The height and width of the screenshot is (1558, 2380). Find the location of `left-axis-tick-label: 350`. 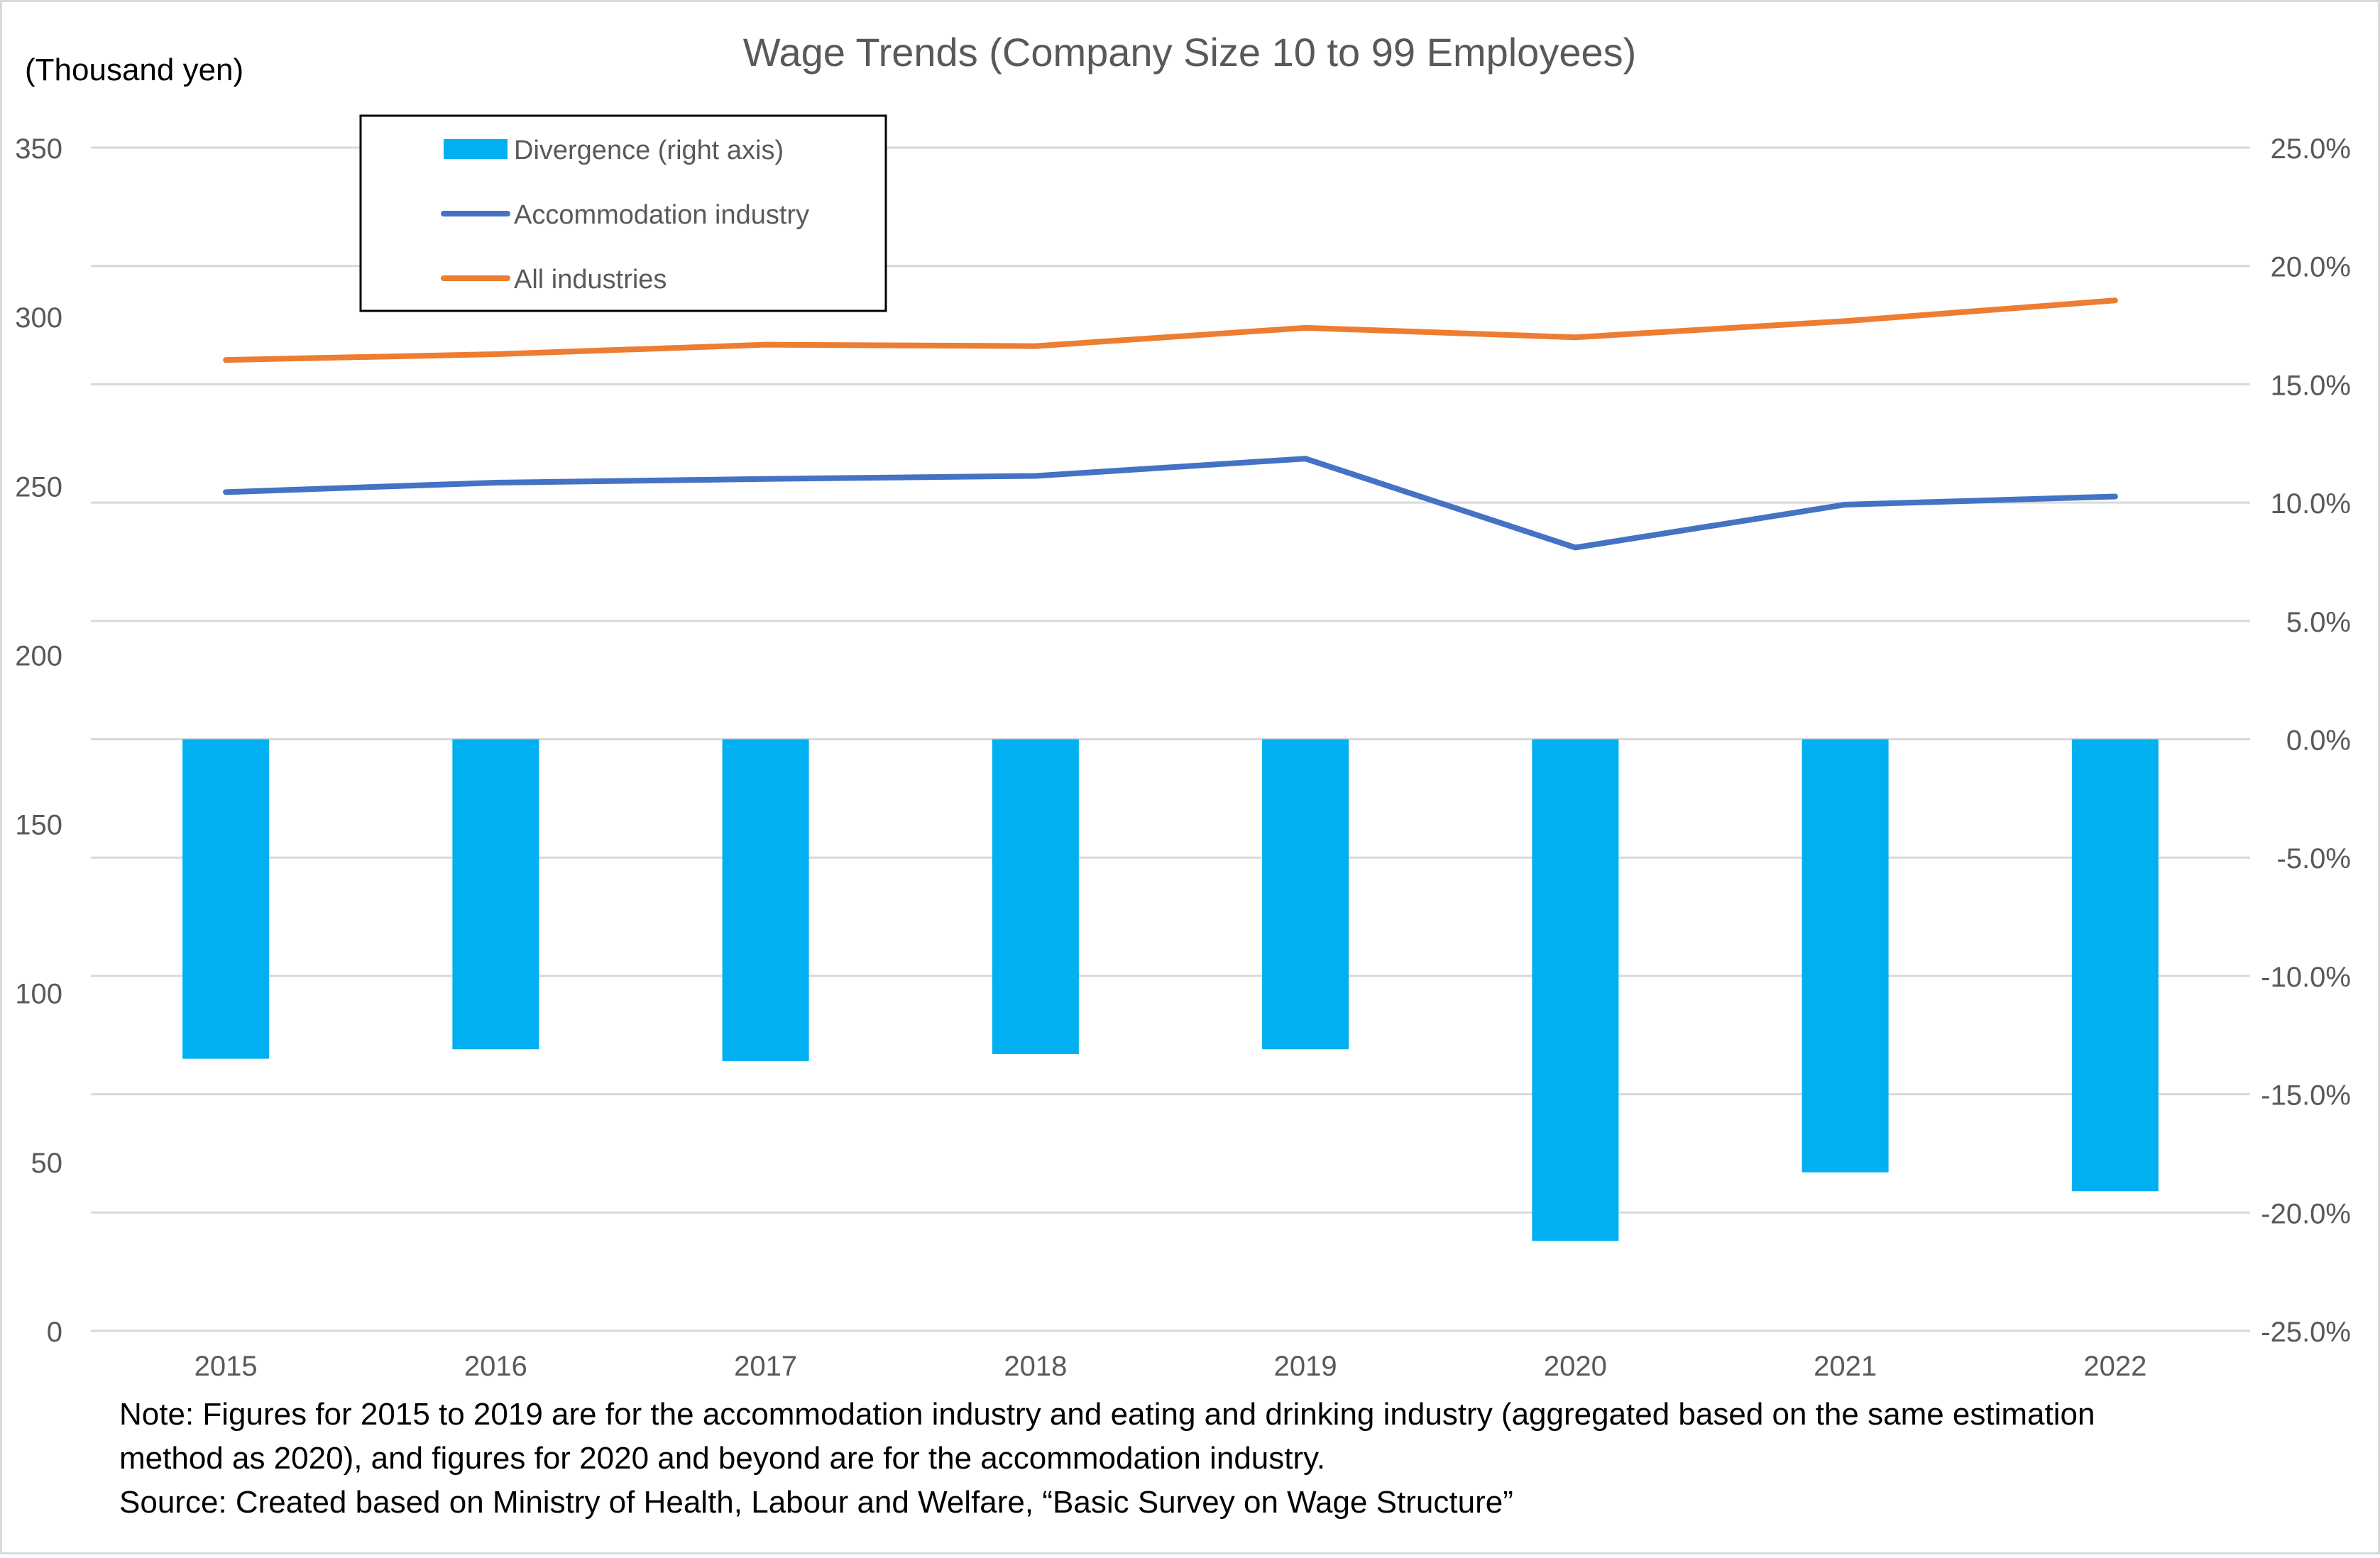

left-axis-tick-label: 350 is located at coordinates (38, 149).